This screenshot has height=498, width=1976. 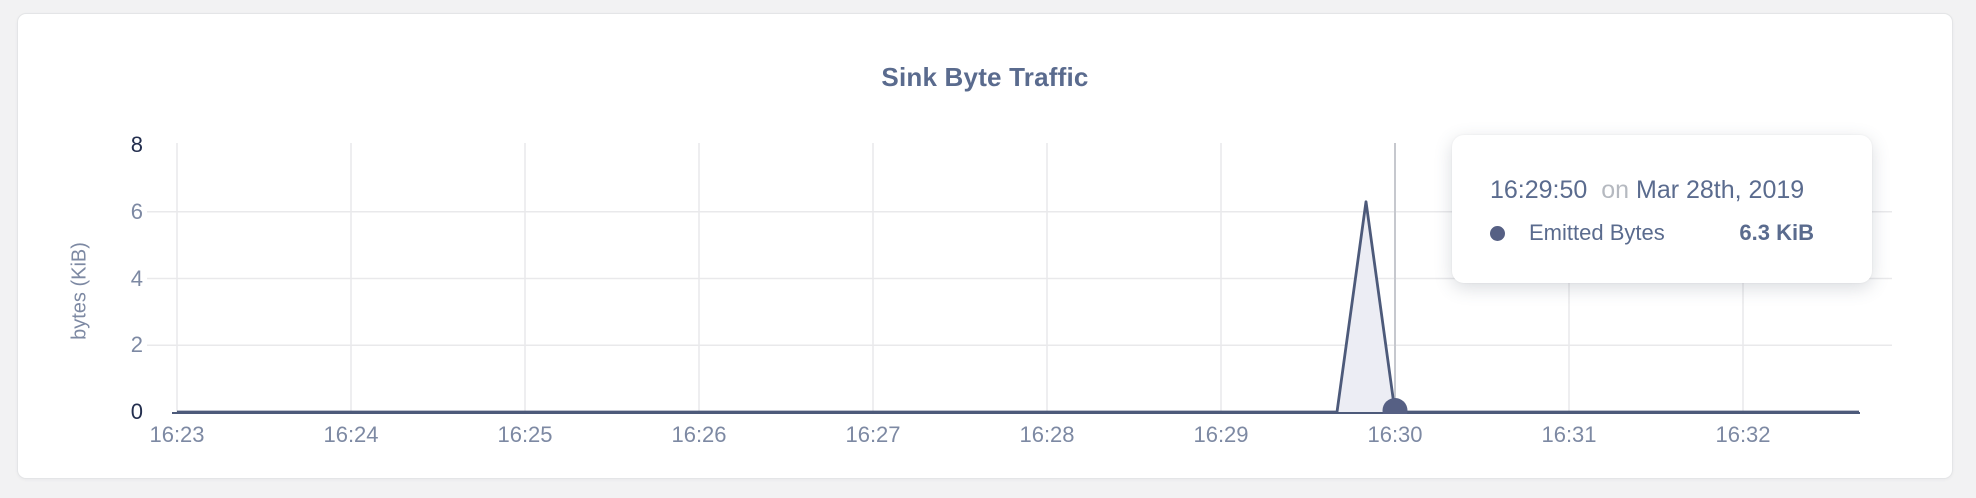 What do you see at coordinates (1743, 434) in the screenshot?
I see `x-tick-label: 16:32` at bounding box center [1743, 434].